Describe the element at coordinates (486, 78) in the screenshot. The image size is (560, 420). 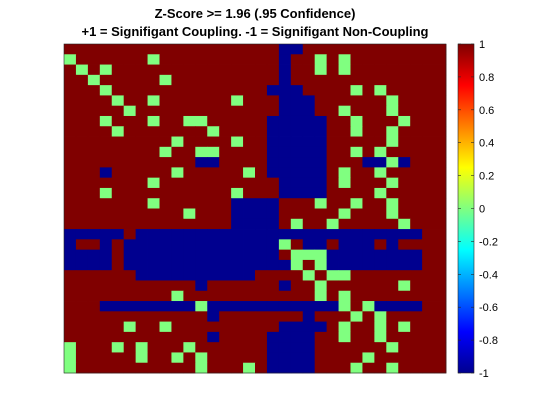
I see `colorbar-tick-label: 0.8` at that location.